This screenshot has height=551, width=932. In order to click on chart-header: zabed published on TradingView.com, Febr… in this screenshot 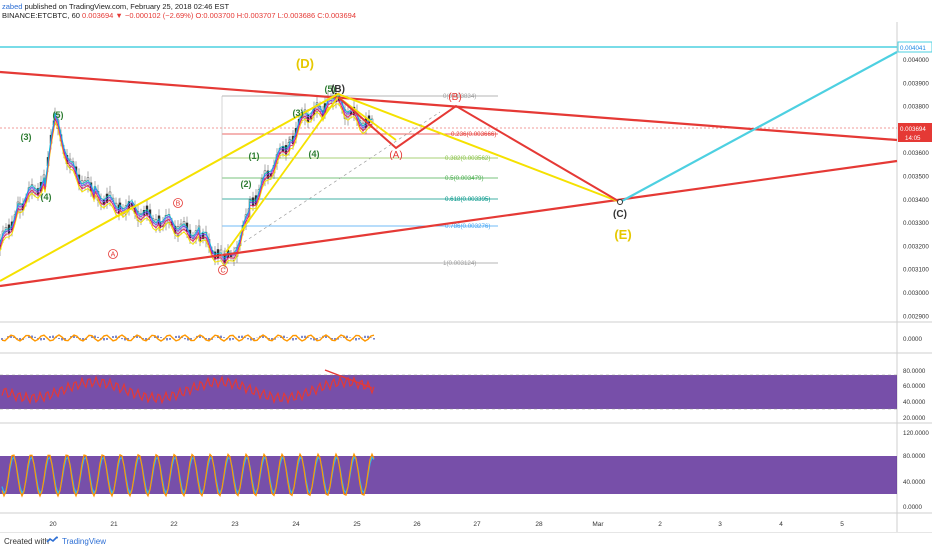, I will do `click(466, 12)`.